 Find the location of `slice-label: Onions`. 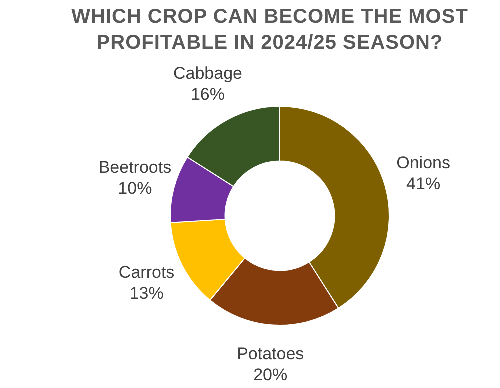

slice-label: Onions is located at coordinates (423, 162).